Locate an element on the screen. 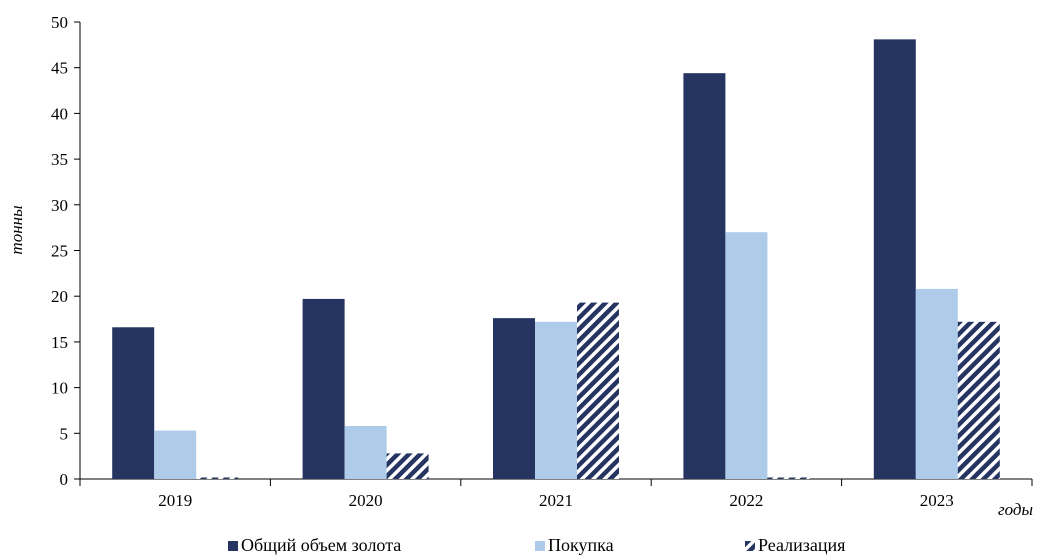 The image size is (1042, 557). bar-total-2021 is located at coordinates (514, 398).